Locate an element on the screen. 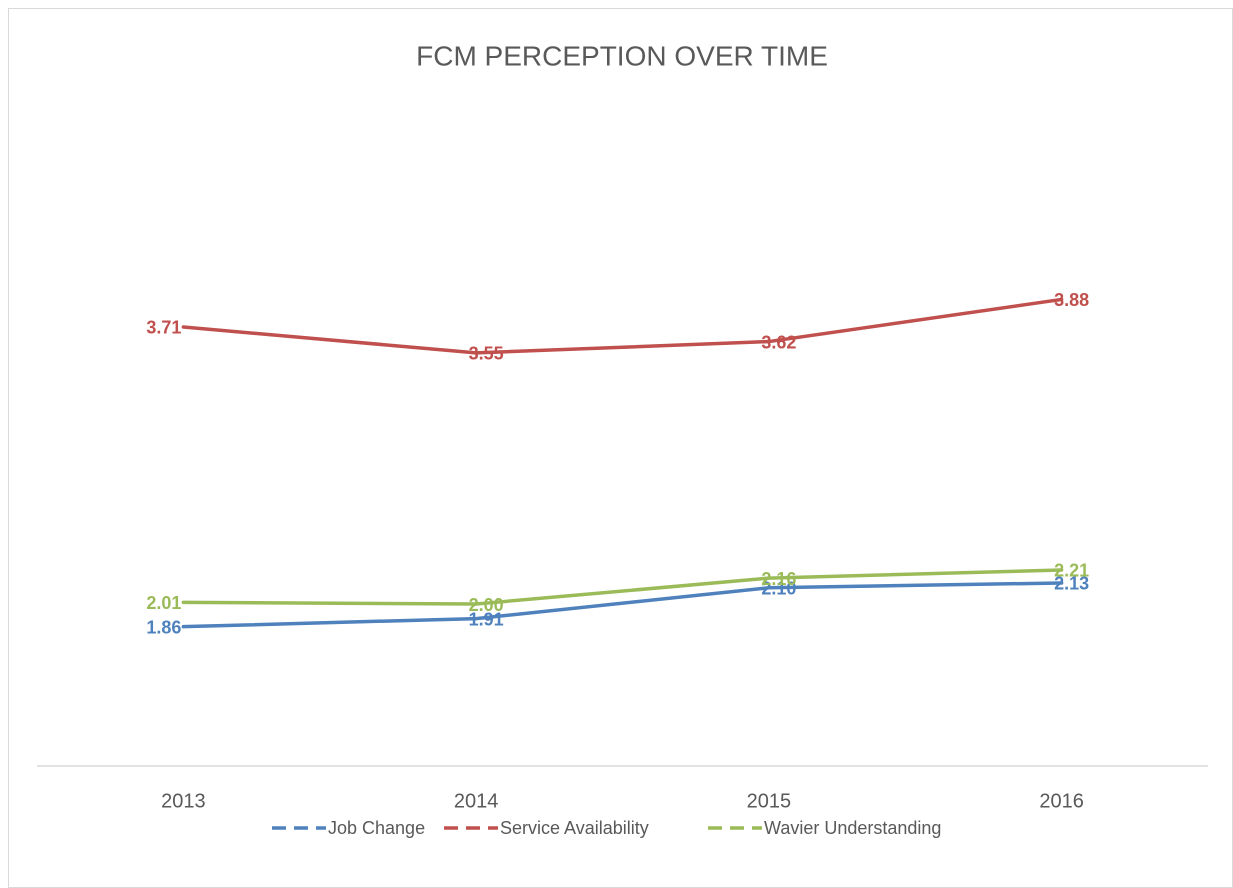 The height and width of the screenshot is (888, 1233). data-label: 3.55 is located at coordinates (486, 354).